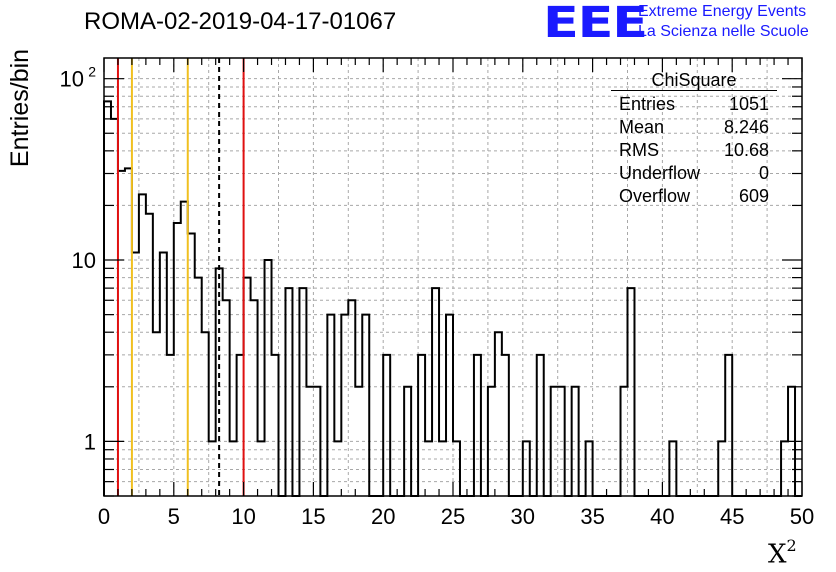 Image resolution: width=836 pixels, height=572 pixels. I want to click on x-tick-label: 50, so click(802, 516).